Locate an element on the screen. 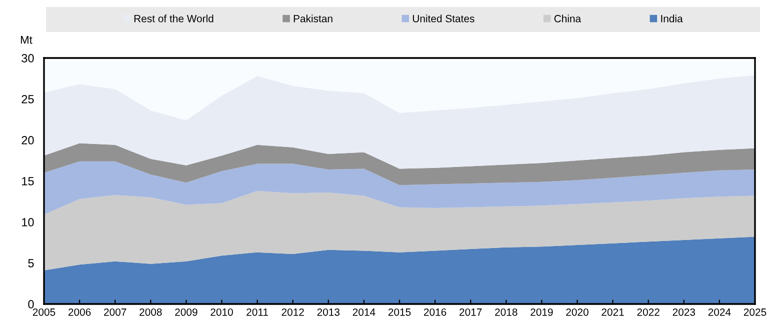 This screenshot has height=333, width=780. legend-label: China is located at coordinates (568, 18).